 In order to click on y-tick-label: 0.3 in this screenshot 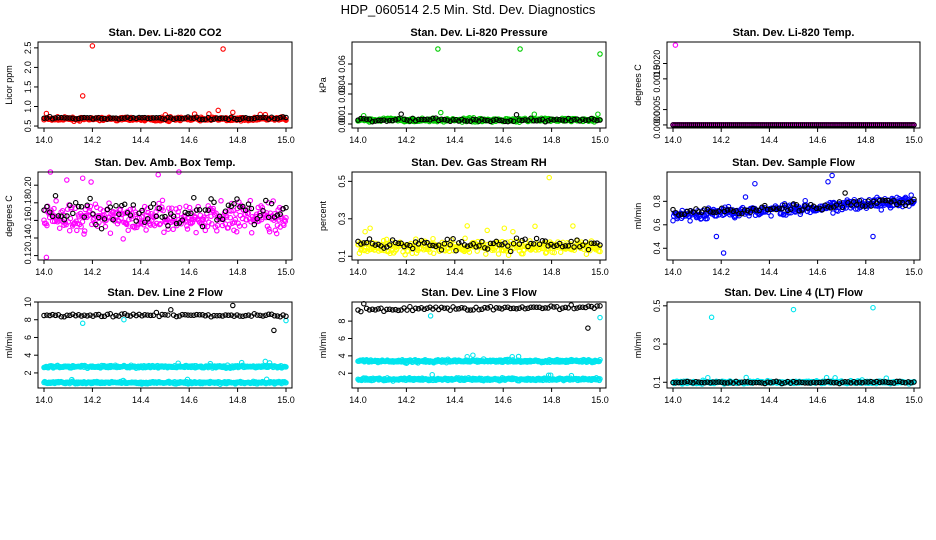, I will do `click(657, 344)`.